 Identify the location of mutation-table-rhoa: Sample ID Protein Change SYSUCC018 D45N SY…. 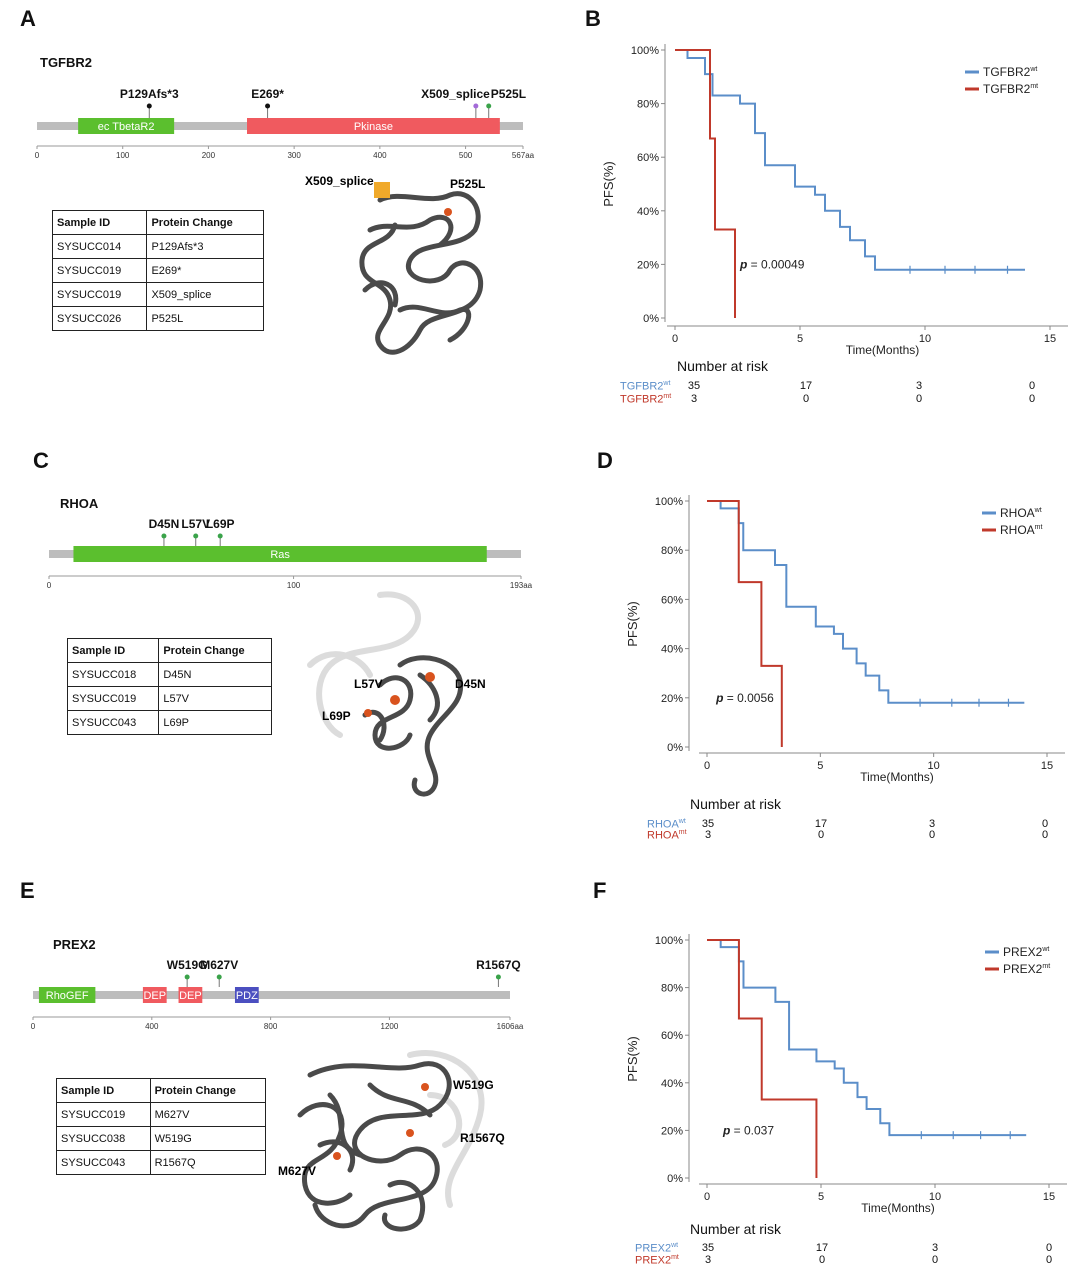
(169, 686).